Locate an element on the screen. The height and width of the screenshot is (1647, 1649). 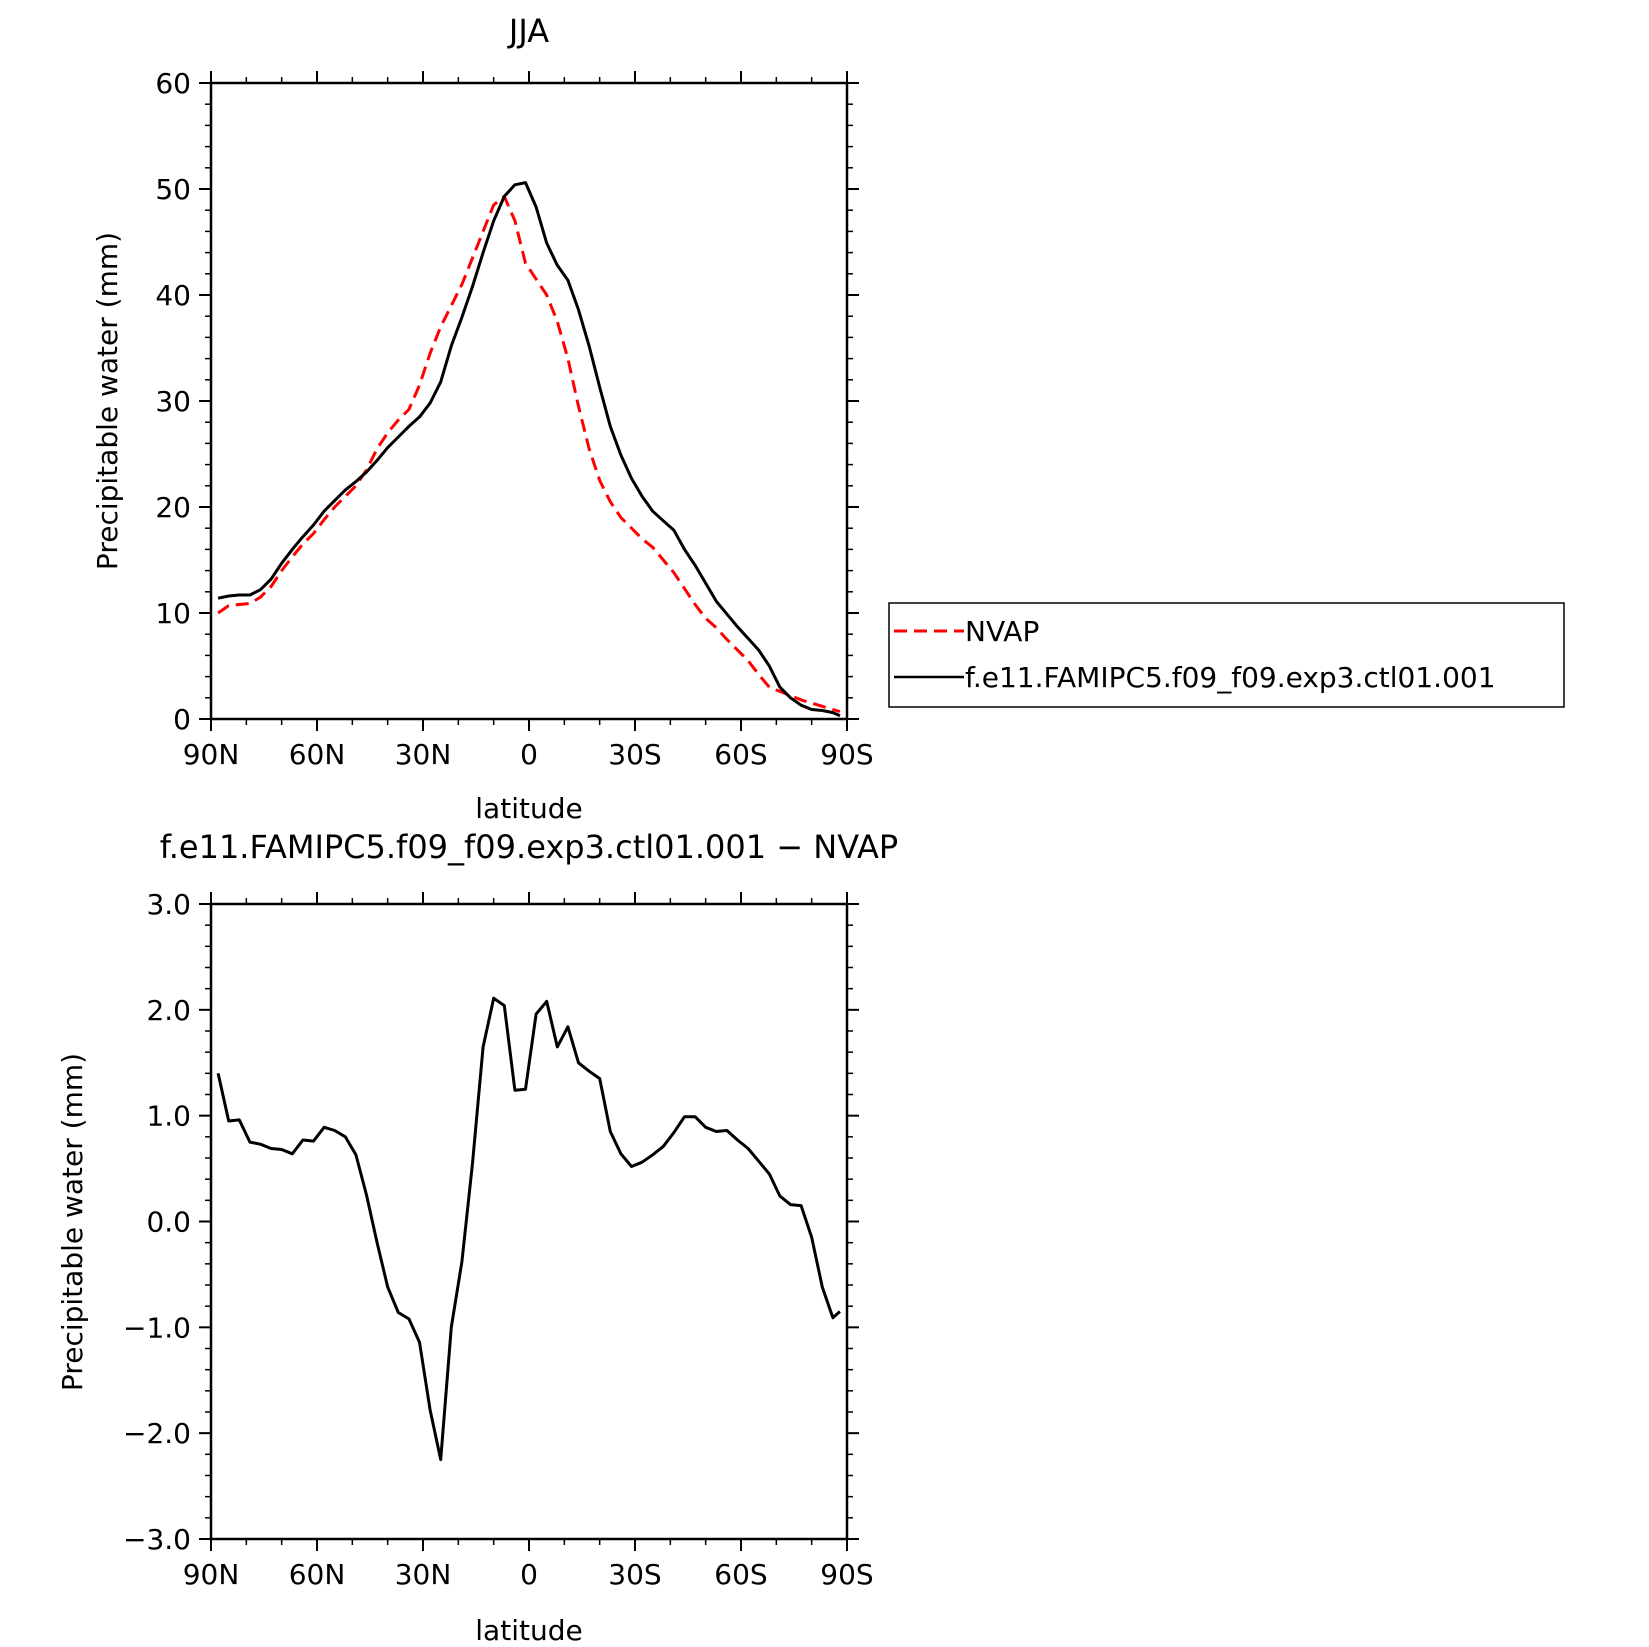
series-line-model is located at coordinates (529, 449).